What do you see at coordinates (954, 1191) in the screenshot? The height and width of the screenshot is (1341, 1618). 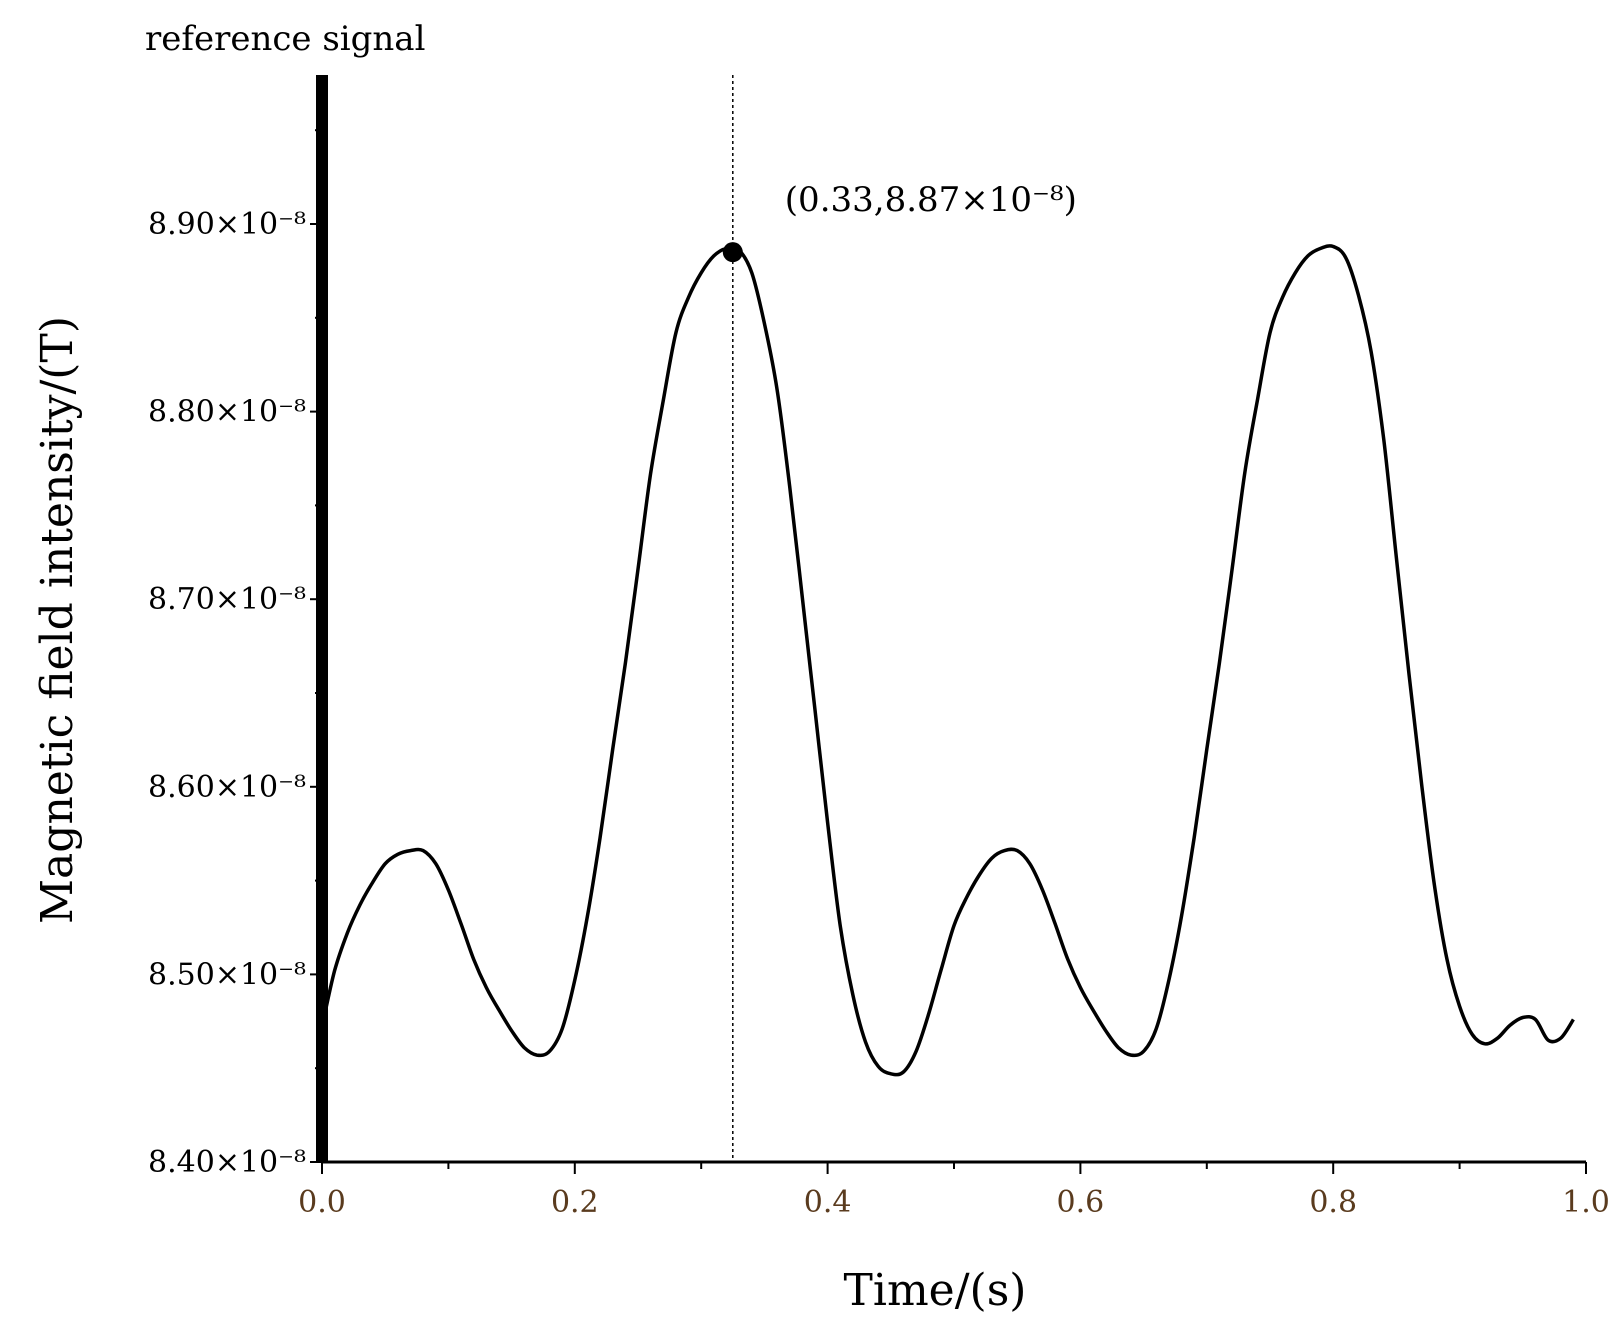 I see `x-axis-ticks: 0.0 0.2 0.4 0.6 0.8 1.0` at bounding box center [954, 1191].